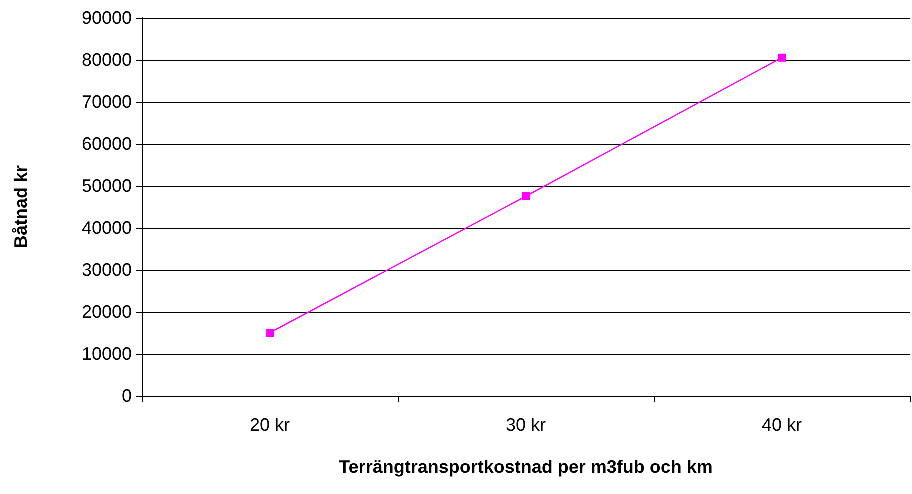 The width and height of the screenshot is (912, 494). Describe the element at coordinates (21, 207) in the screenshot. I see `y-axis-title: Båtnad kr` at that location.